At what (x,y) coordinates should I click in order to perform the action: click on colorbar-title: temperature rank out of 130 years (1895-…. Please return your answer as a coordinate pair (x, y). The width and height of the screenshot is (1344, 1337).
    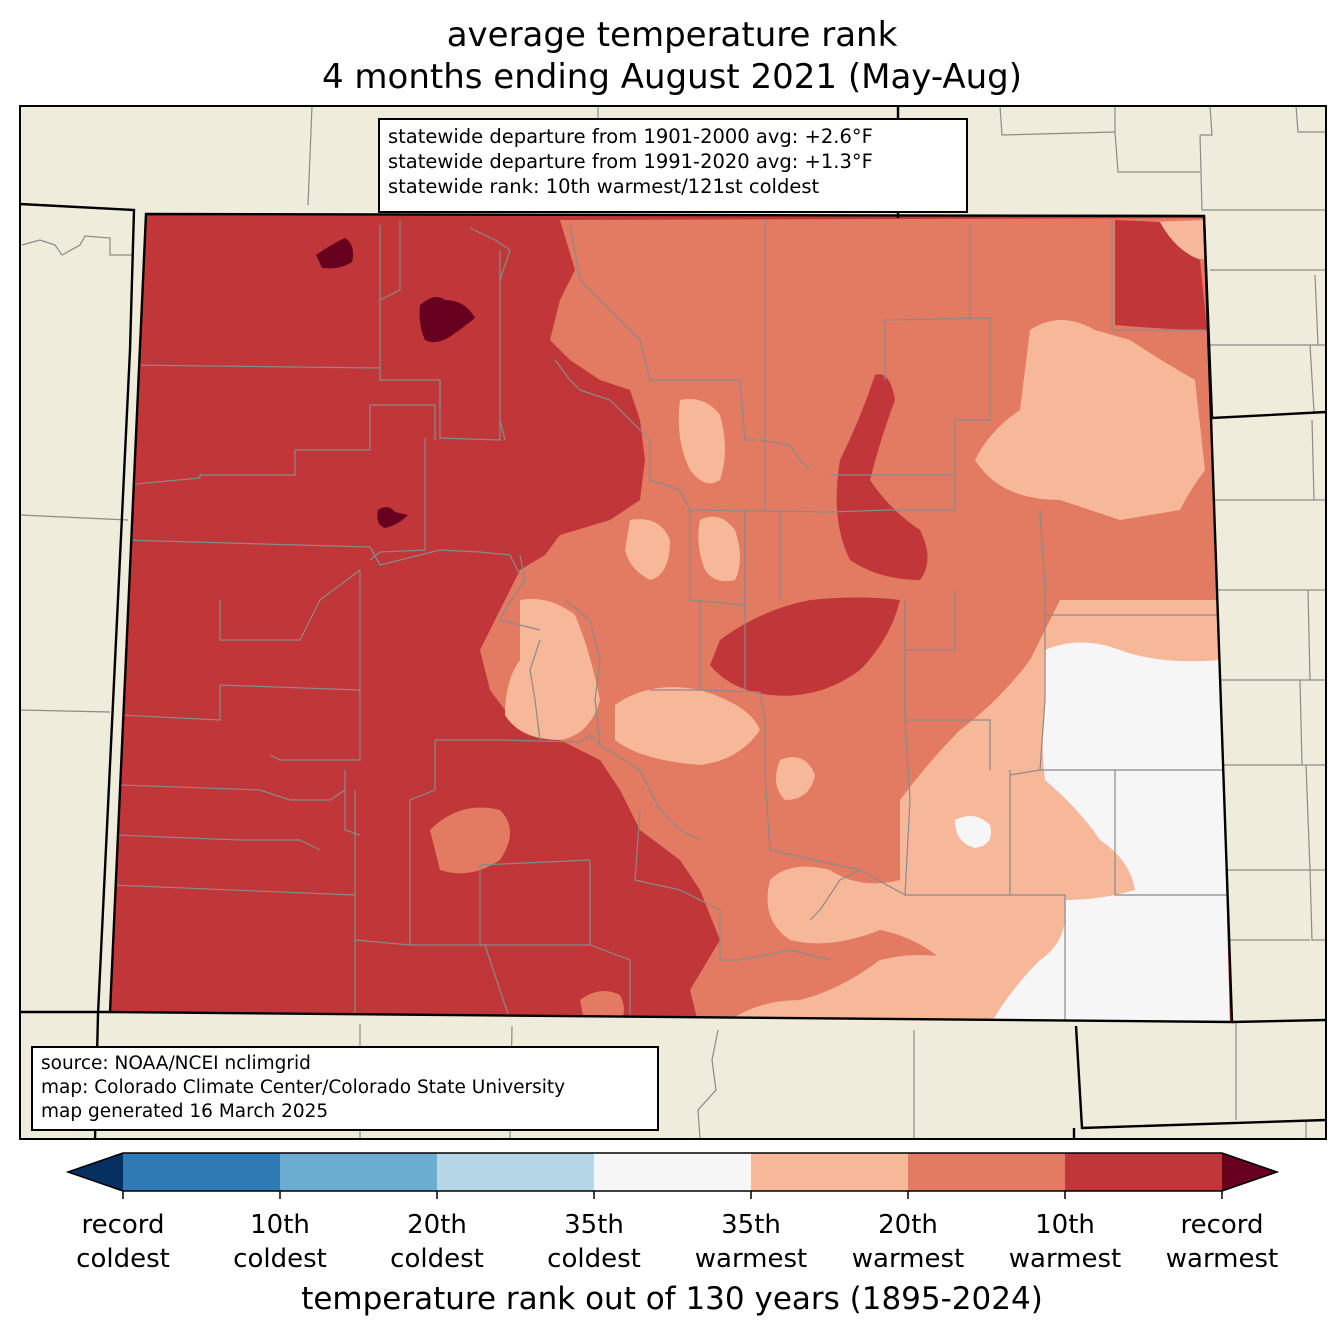
    Looking at the image, I should click on (672, 1299).